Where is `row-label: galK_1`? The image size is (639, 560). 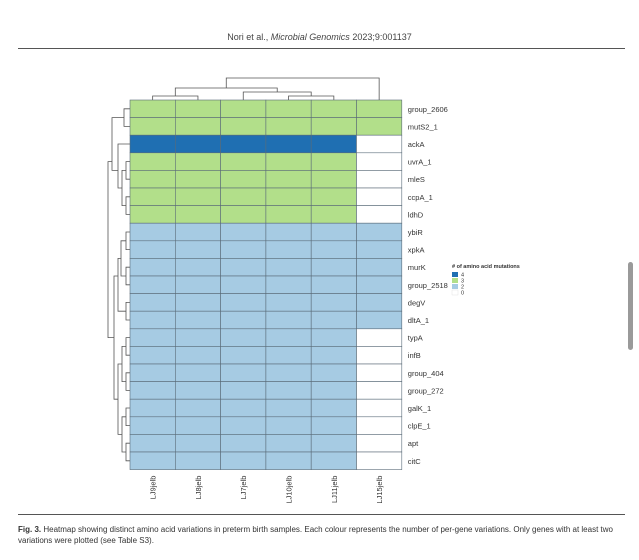 row-label: galK_1 is located at coordinates (419, 408).